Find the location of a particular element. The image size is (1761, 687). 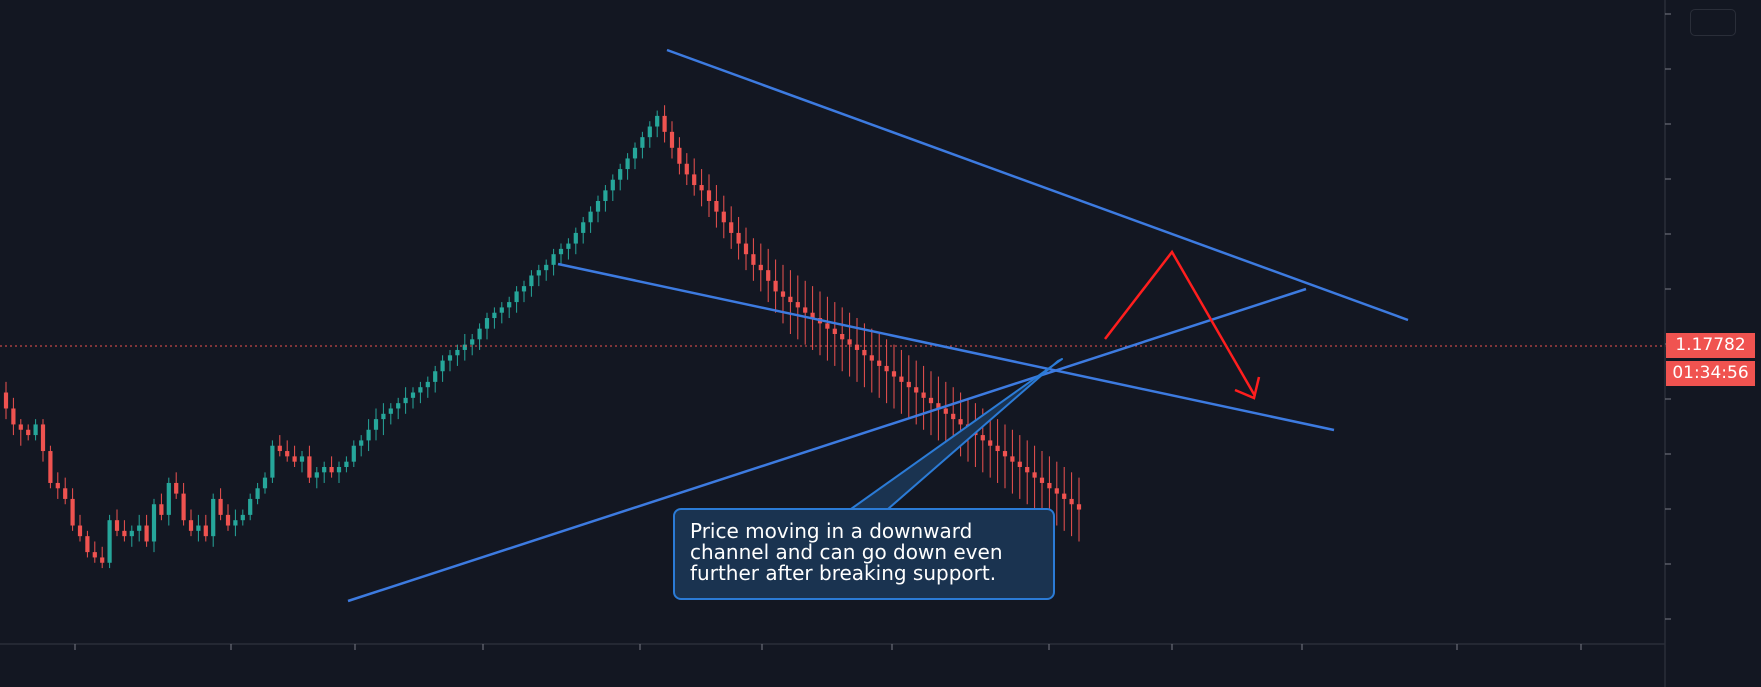

price-axis-ticks is located at coordinates (1668, 316).